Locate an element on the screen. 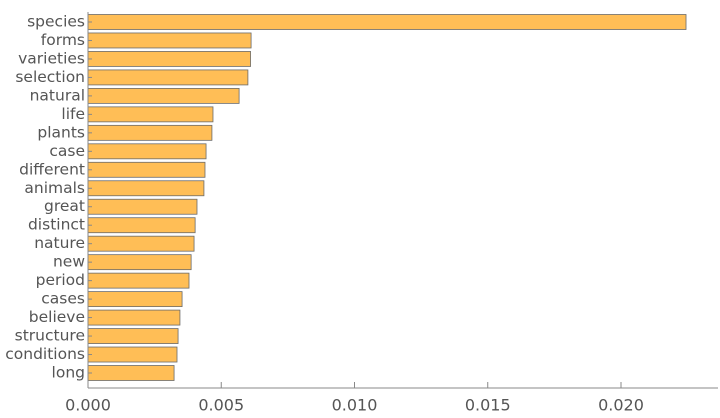 Image resolution: width=720 pixels, height=418 pixels. y-tick-label: great is located at coordinates (64, 206).